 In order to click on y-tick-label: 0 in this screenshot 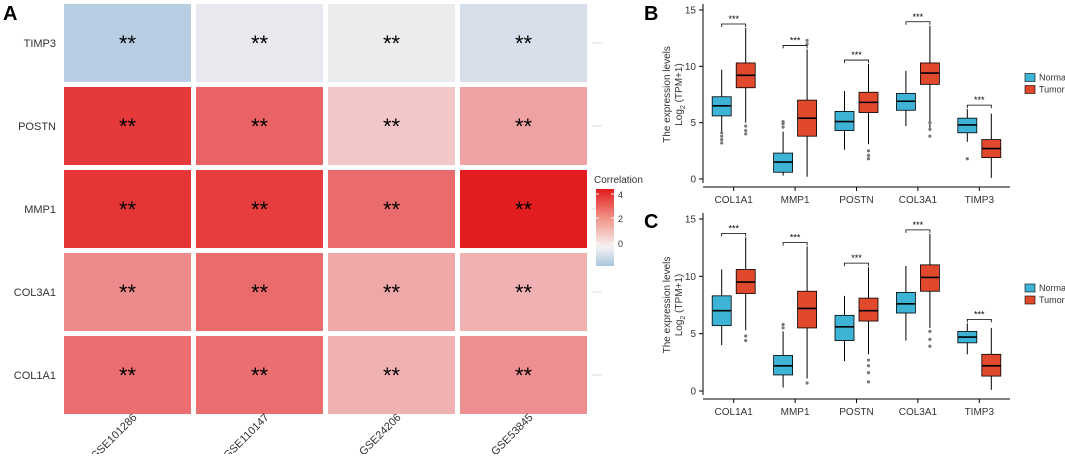, I will do `click(693, 180)`.